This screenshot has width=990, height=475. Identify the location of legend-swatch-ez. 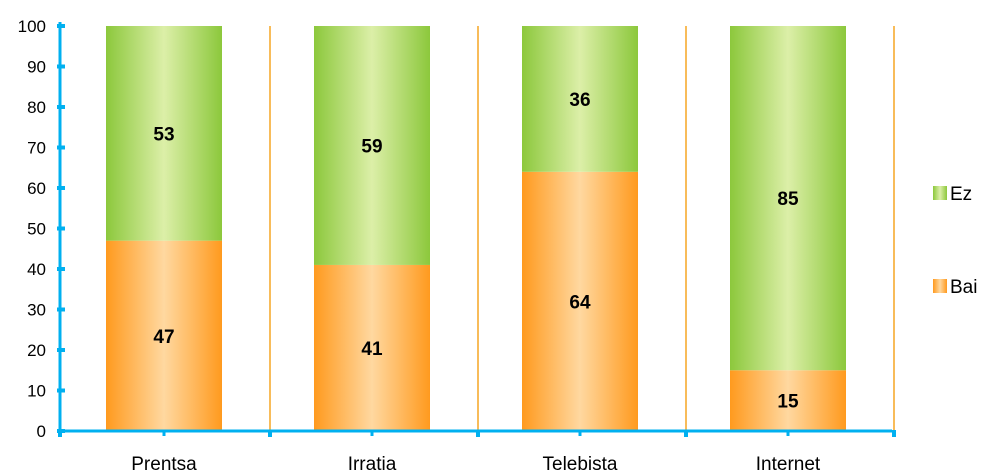
(940, 193).